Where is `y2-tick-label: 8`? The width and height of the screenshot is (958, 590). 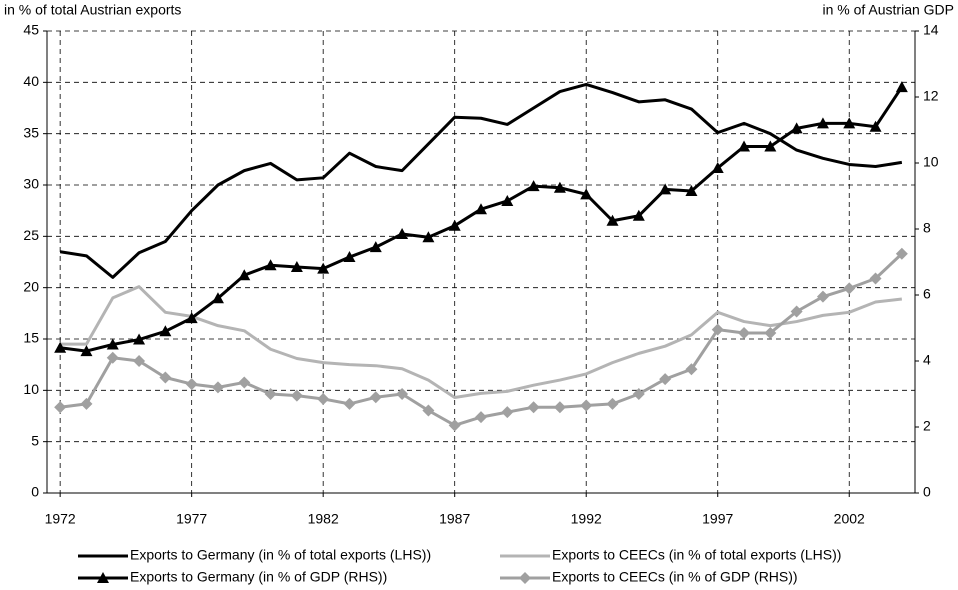 y2-tick-label: 8 is located at coordinates (927, 228).